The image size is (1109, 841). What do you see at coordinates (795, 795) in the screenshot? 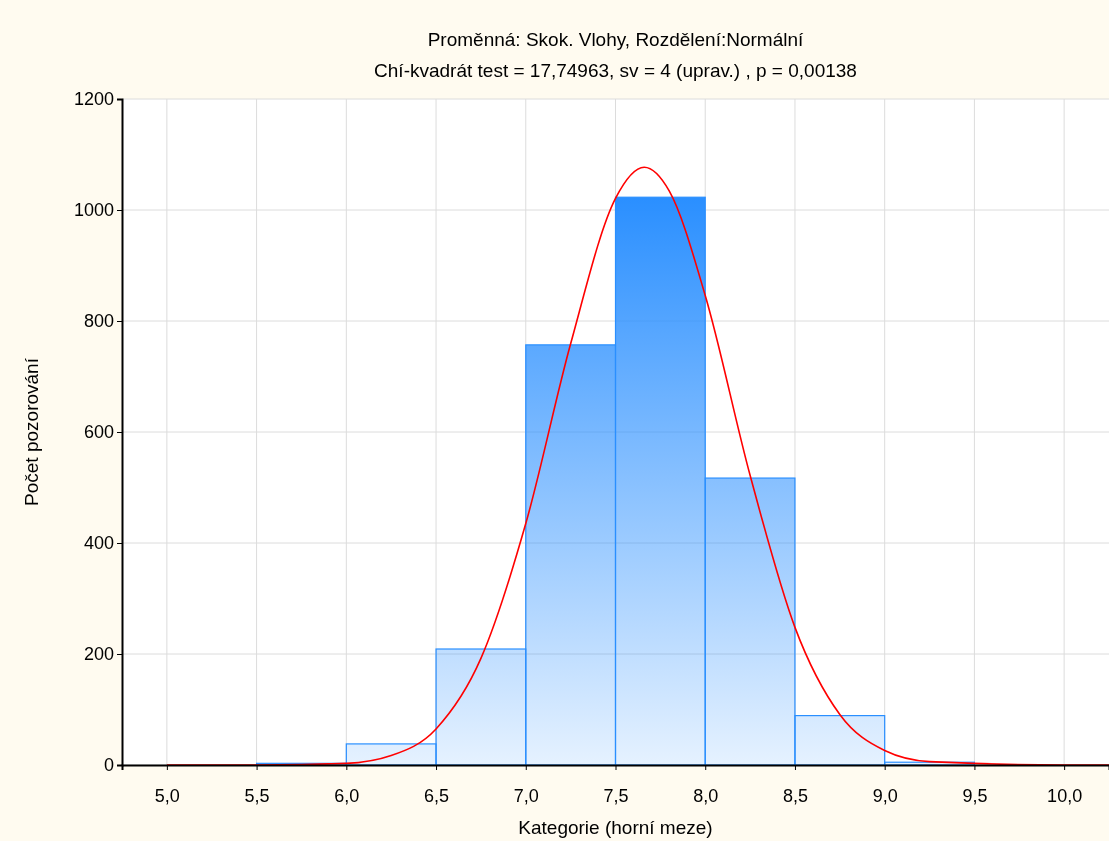
I see `x-tick-label: 8,5` at bounding box center [795, 795].